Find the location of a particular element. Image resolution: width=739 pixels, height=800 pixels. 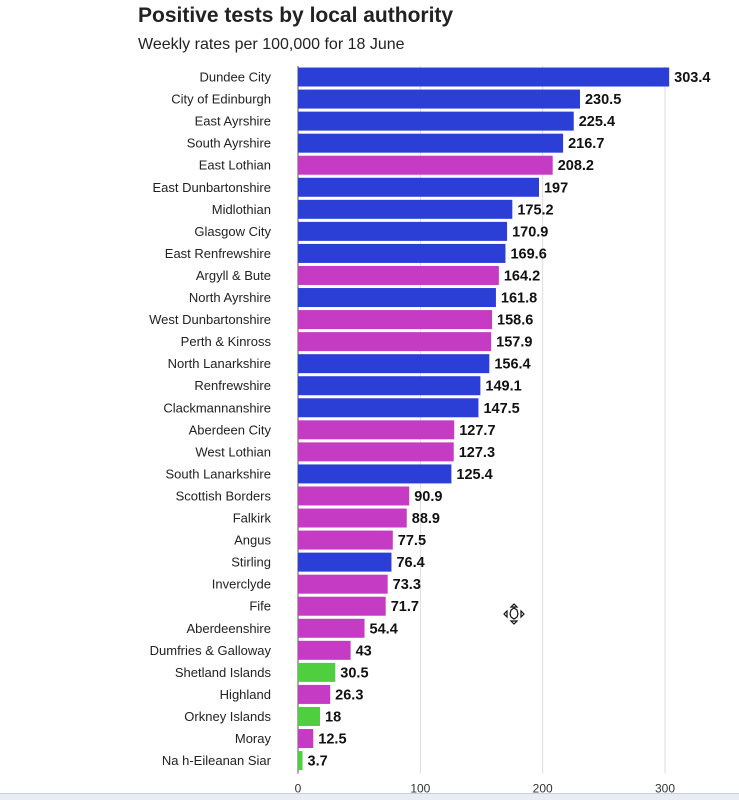

x-tick-label: 200 is located at coordinates (543, 789).